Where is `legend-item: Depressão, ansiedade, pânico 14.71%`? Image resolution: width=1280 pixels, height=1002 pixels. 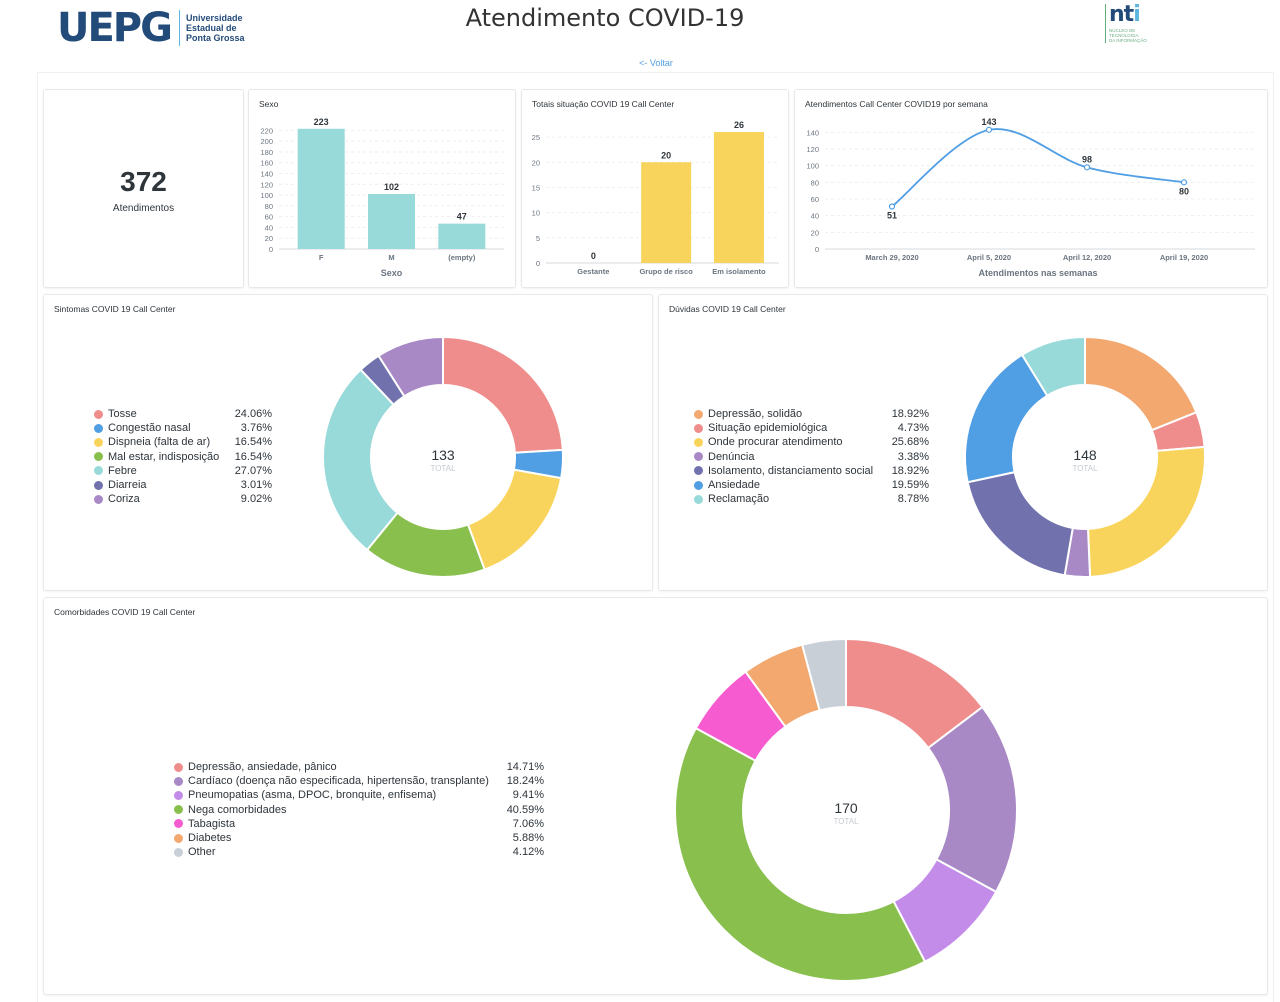 legend-item: Depressão, ansiedade, pânico 14.71% is located at coordinates (359, 767).